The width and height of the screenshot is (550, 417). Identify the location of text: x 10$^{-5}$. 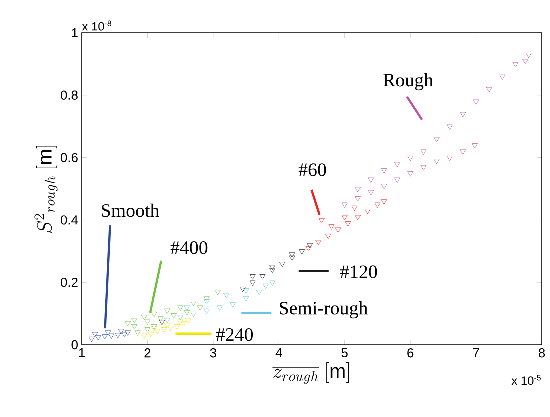
(526, 380).